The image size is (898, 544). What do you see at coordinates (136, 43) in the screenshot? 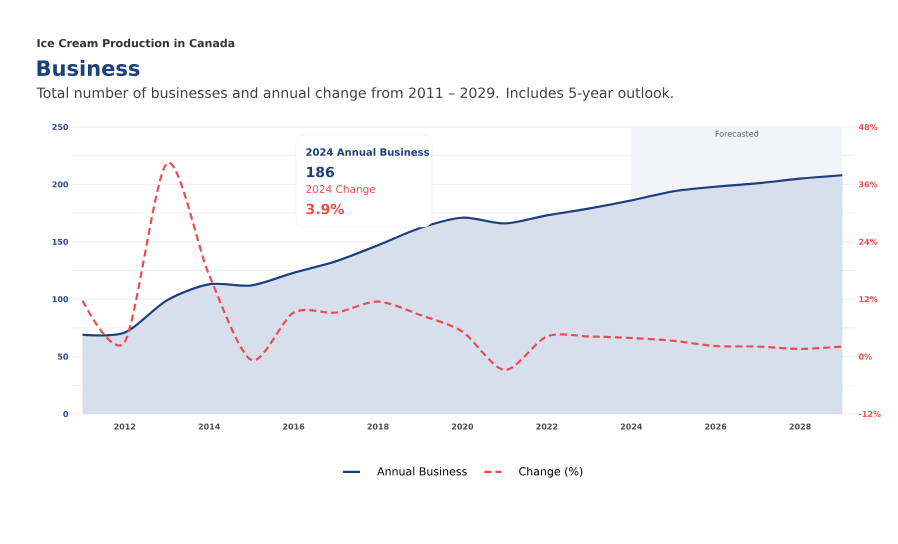
I see `text: Ice Cream Production in Canada` at bounding box center [136, 43].